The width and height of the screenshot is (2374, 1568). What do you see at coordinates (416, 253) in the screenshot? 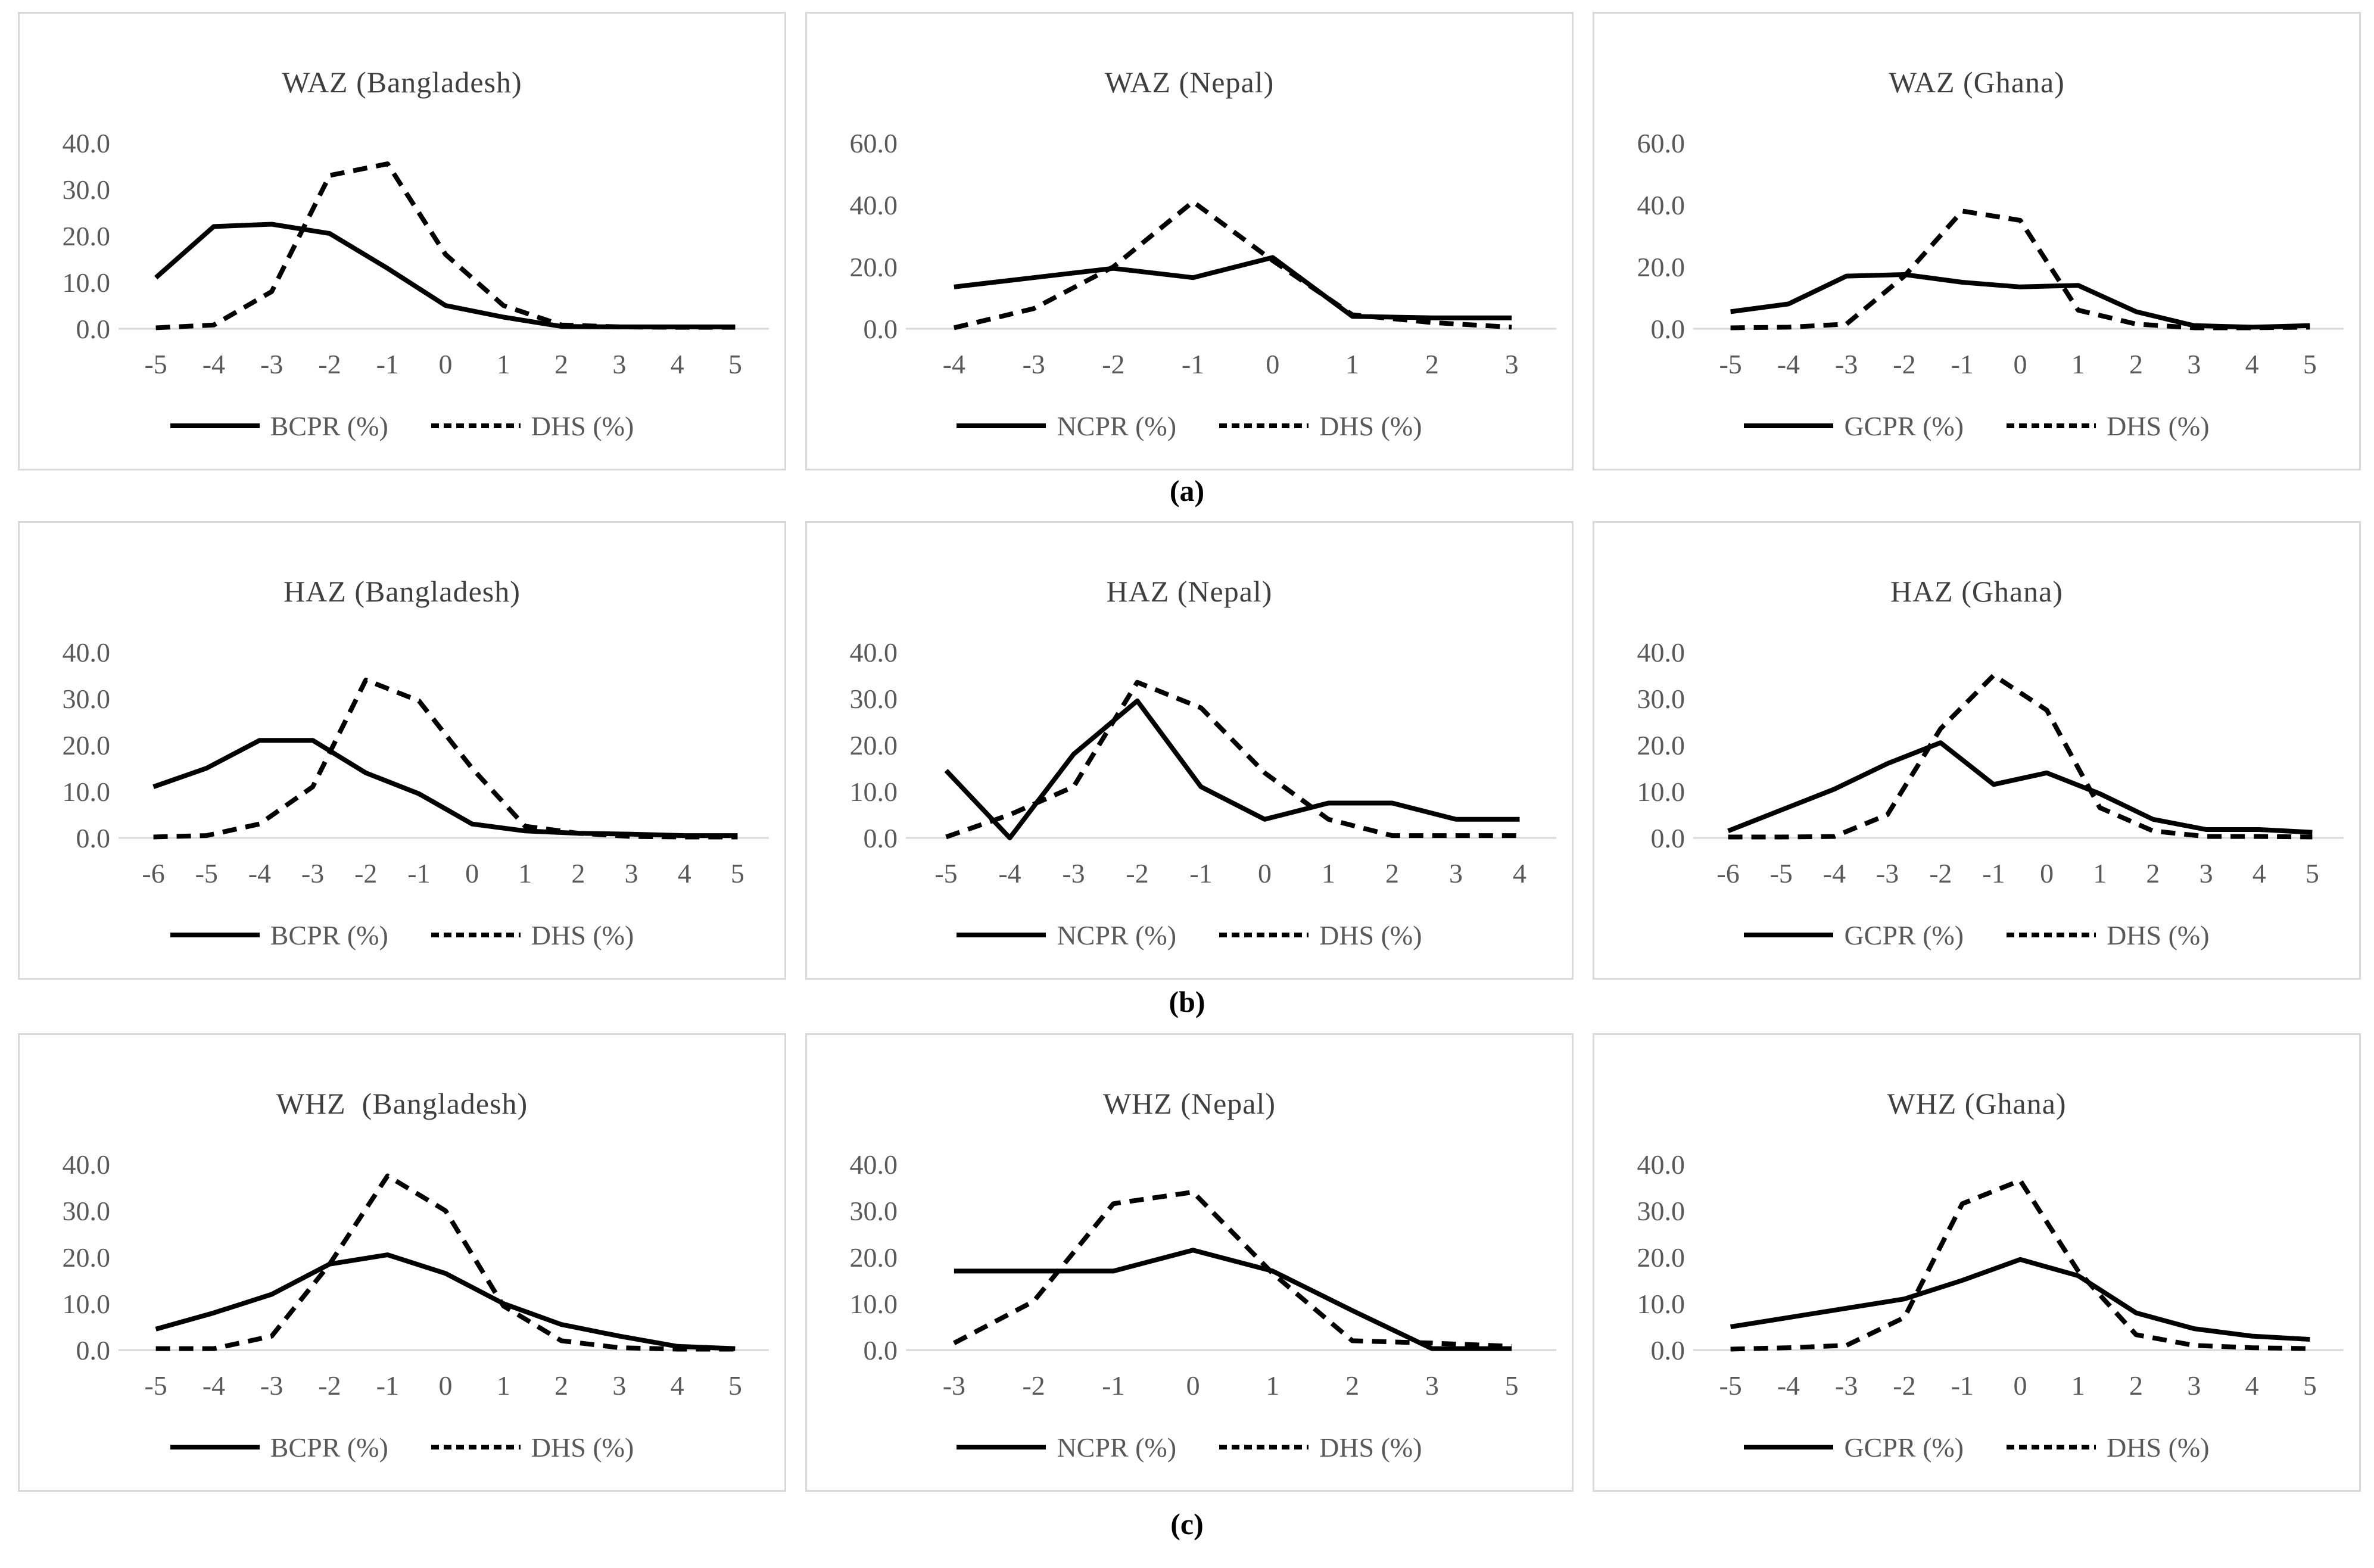
I see `line-chart: 0.0 10.0 20.0 30.0 40.0 -5 -4 -3 -2 -1 0 1 2 3 4 5` at bounding box center [416, 253].